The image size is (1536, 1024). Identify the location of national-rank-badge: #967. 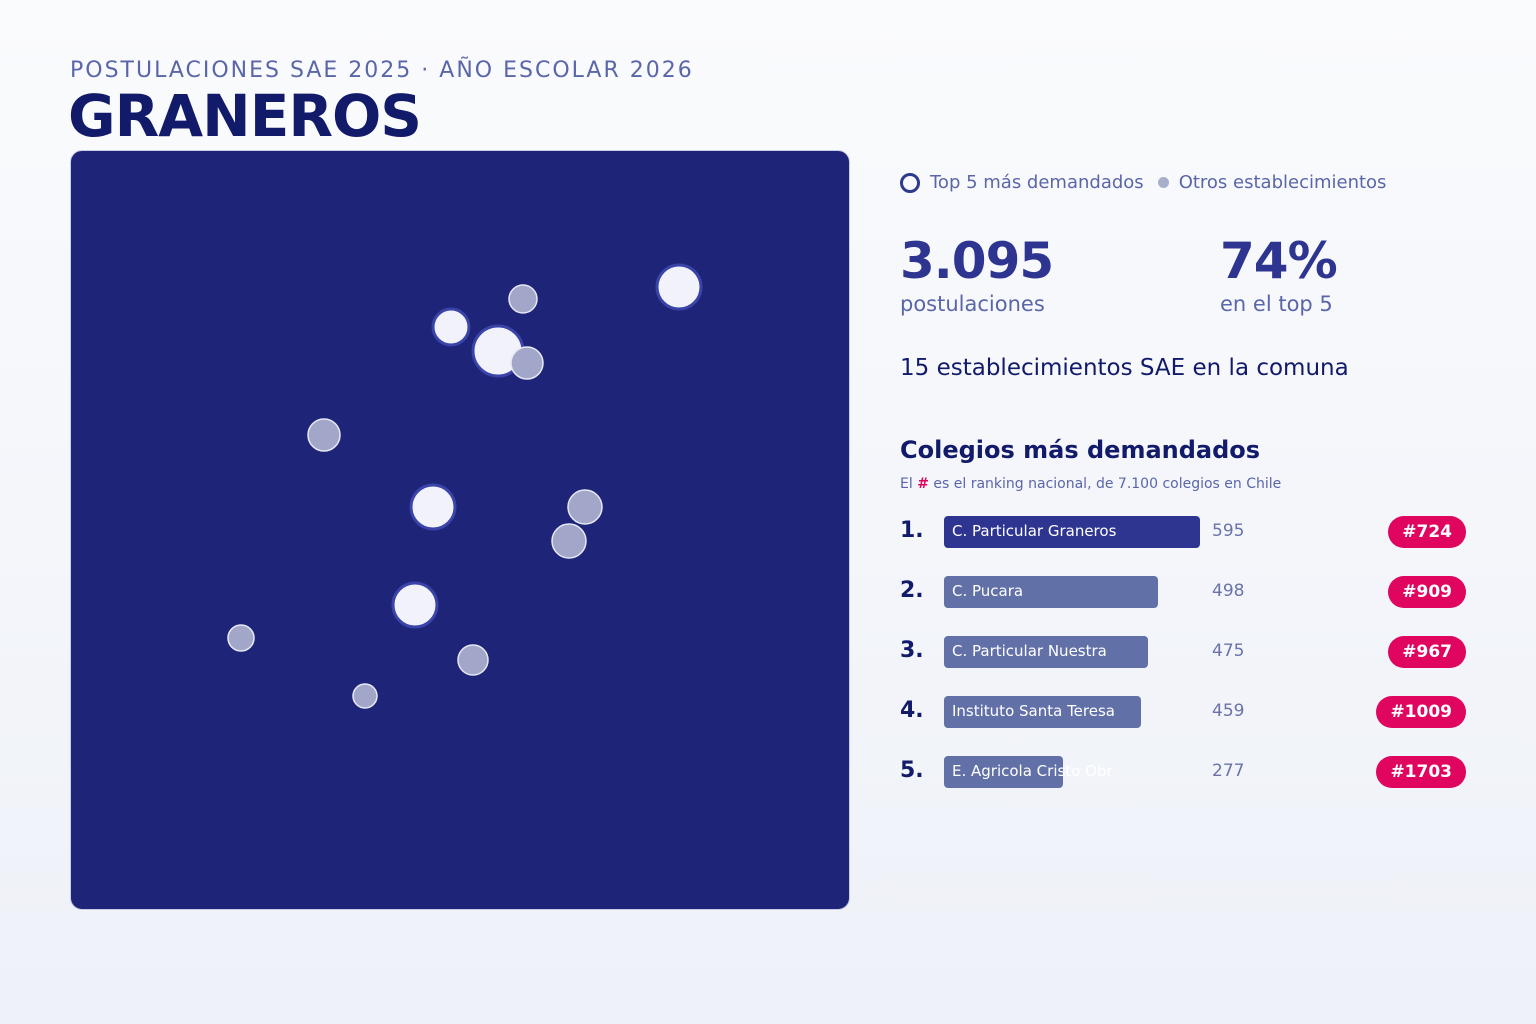
(1427, 652).